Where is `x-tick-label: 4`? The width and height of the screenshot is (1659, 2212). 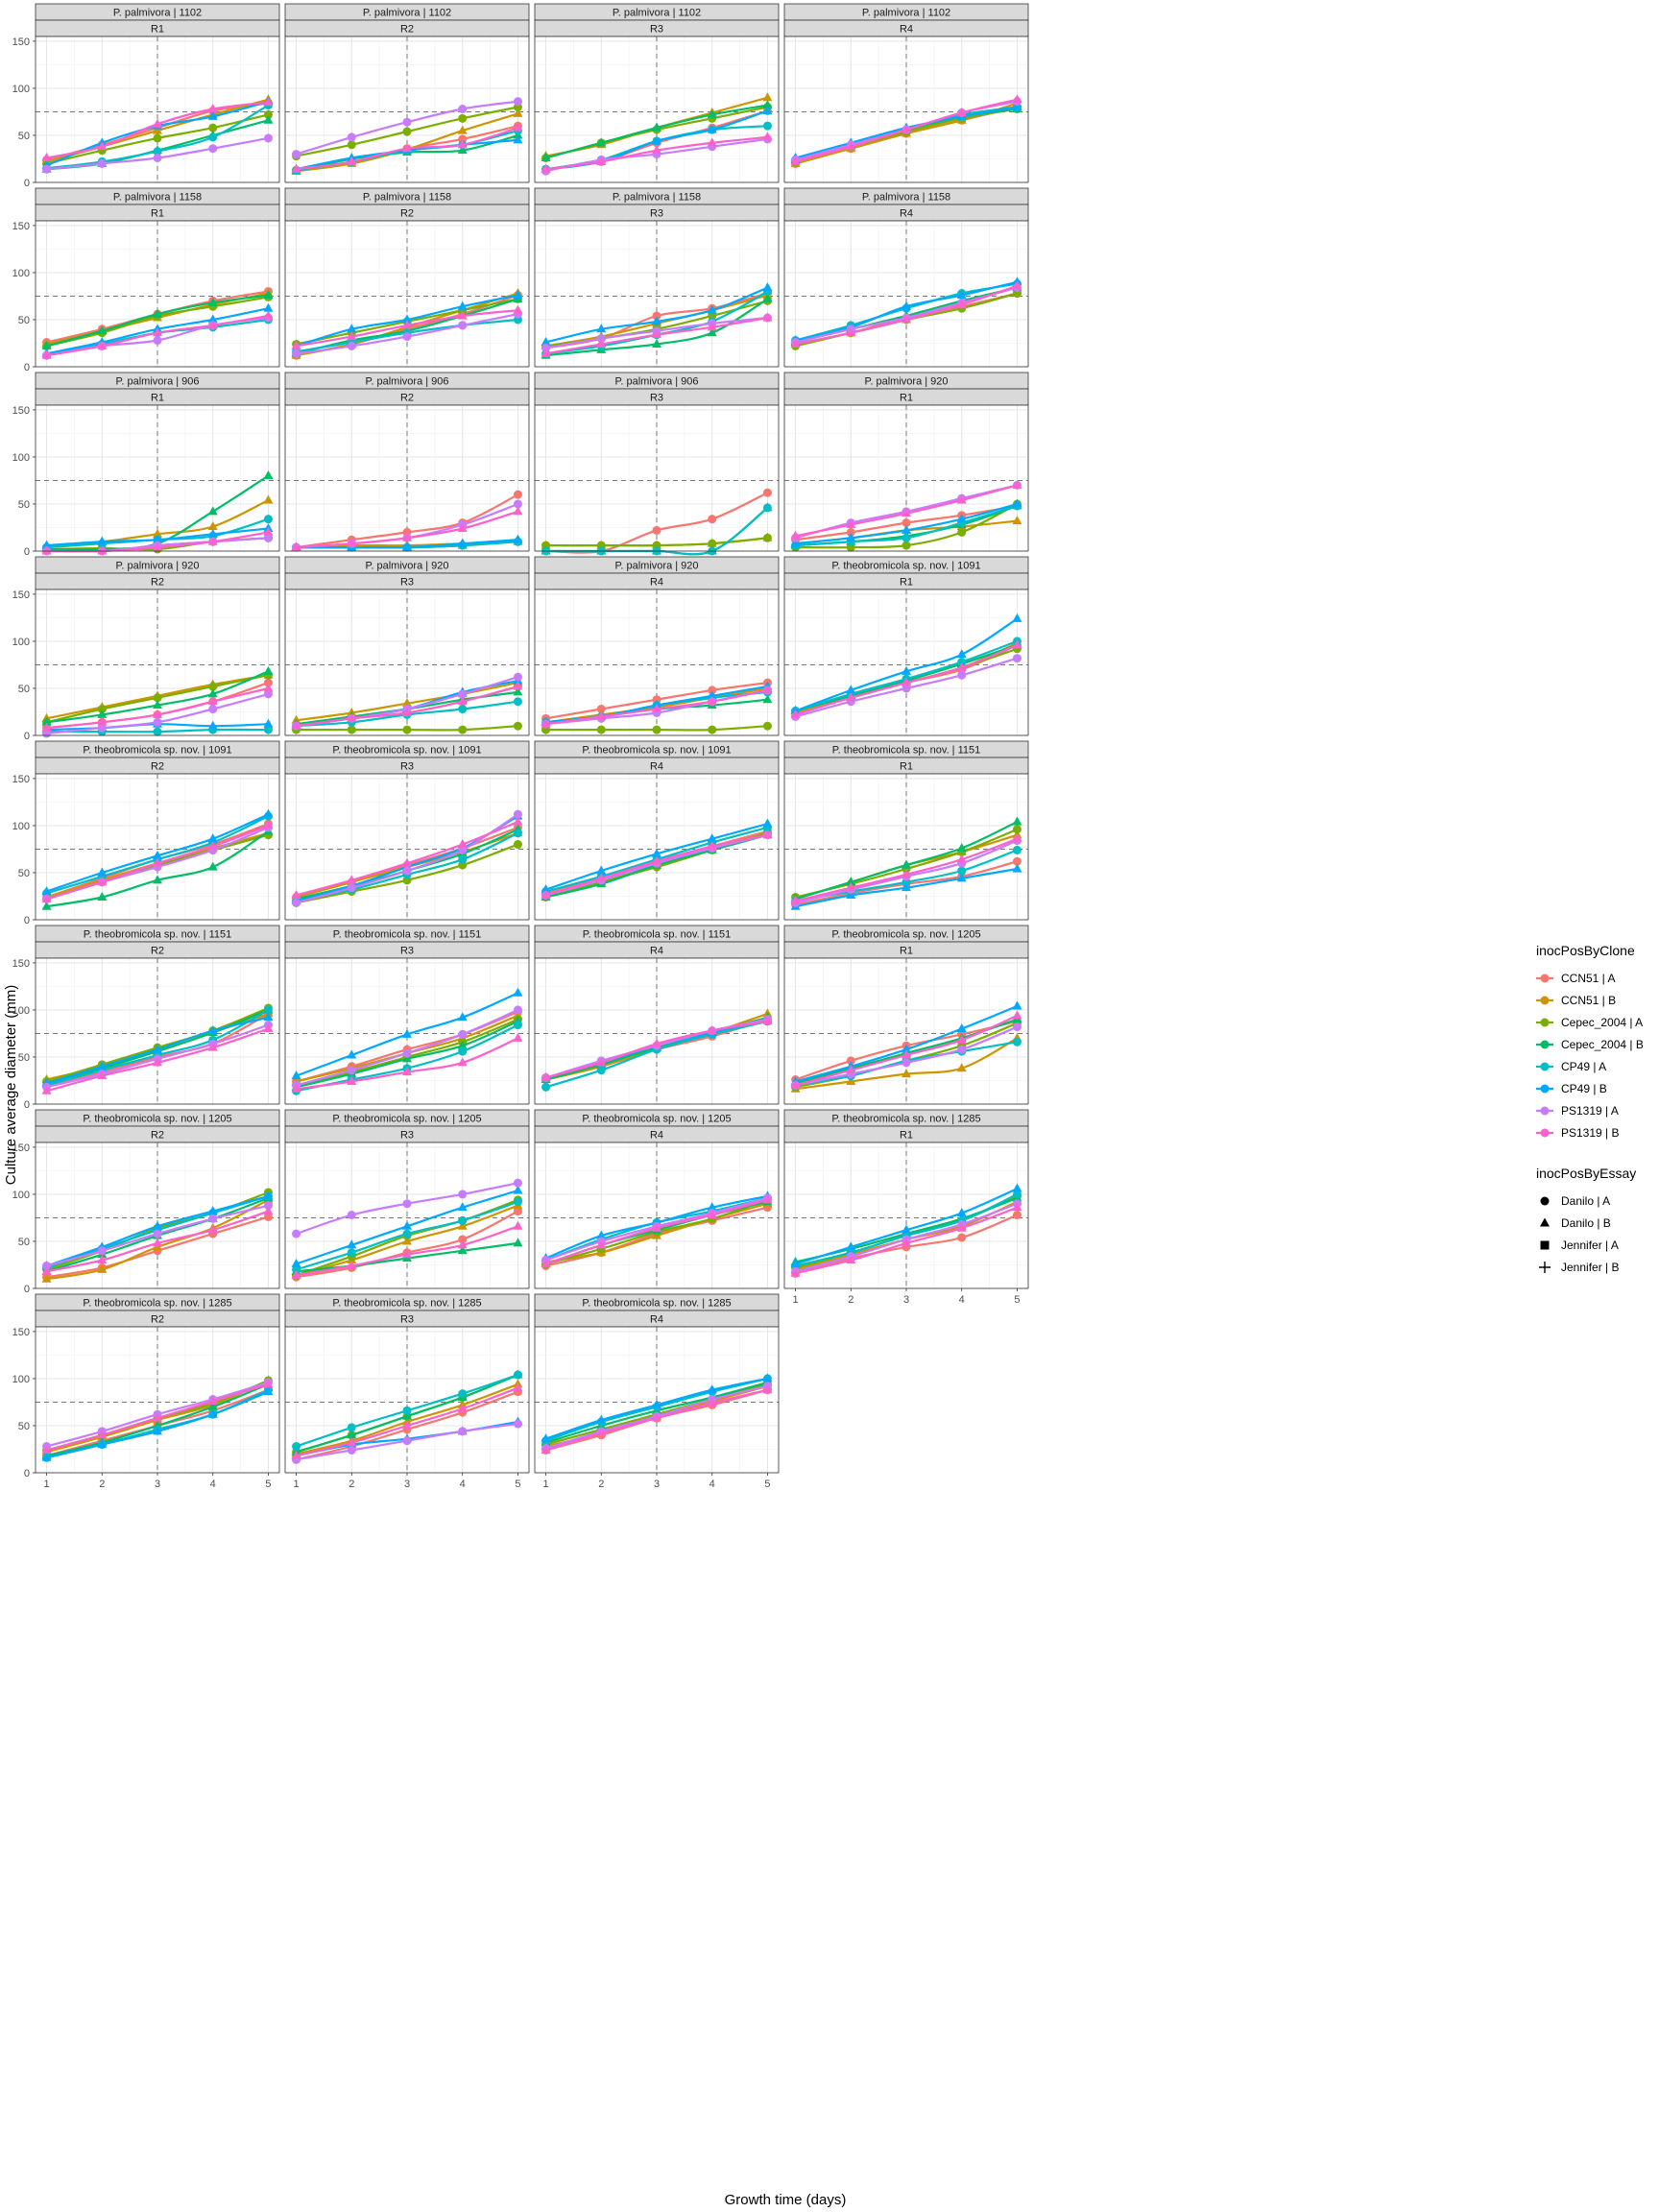
x-tick-label: 4 is located at coordinates (712, 1484).